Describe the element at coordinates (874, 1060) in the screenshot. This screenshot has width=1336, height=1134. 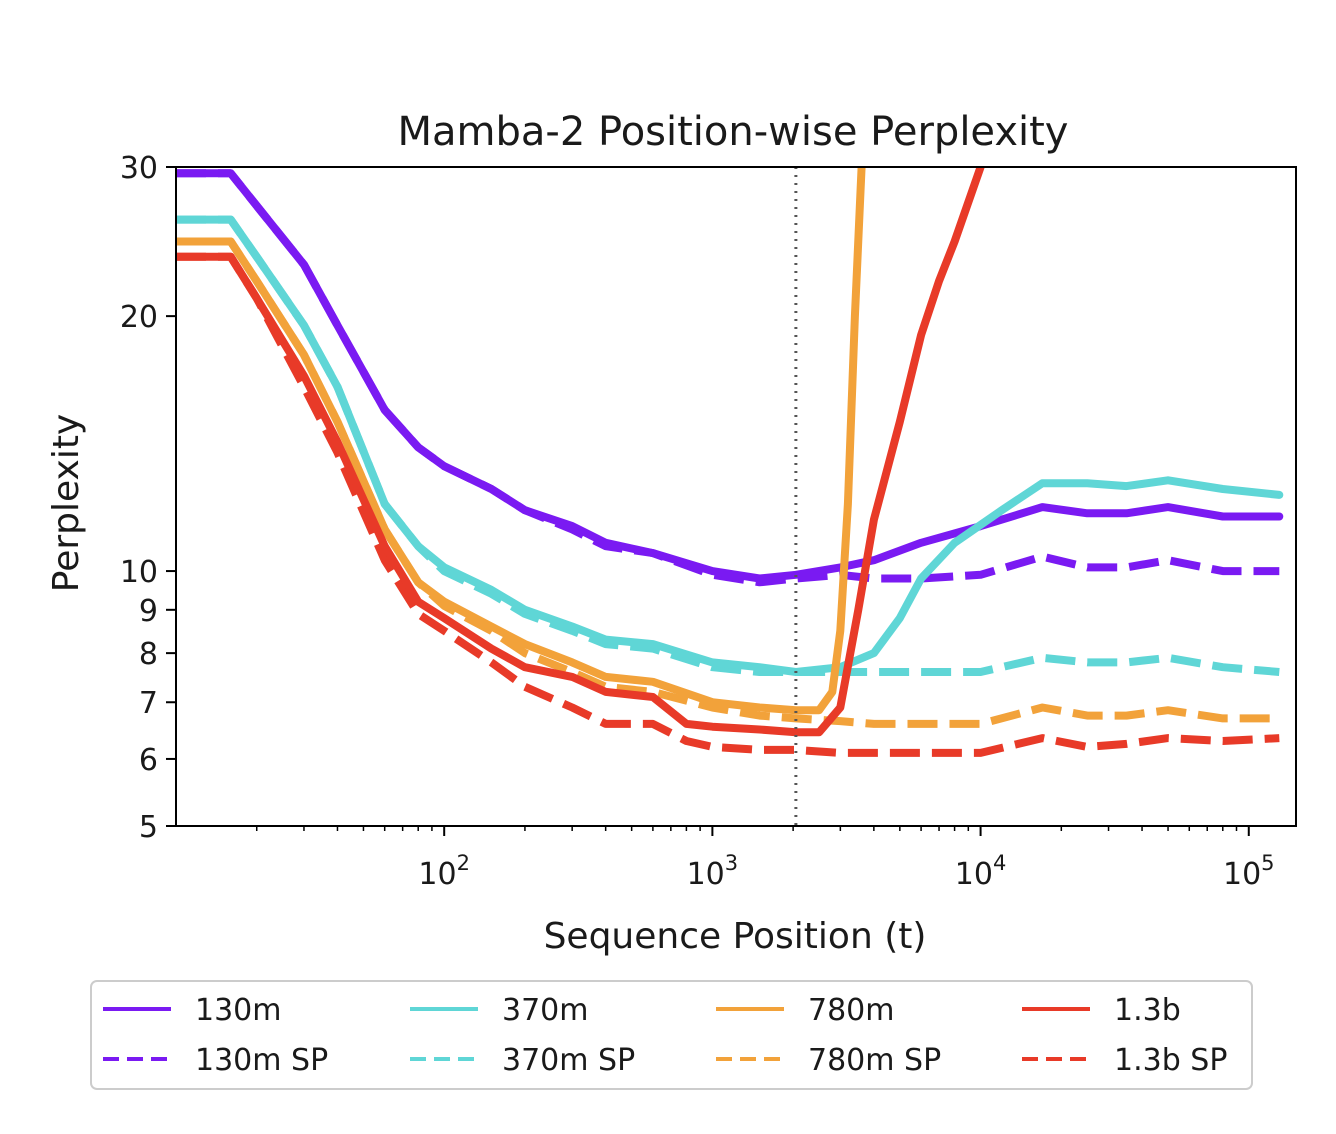
I see `legend-label: 780m SP` at that location.